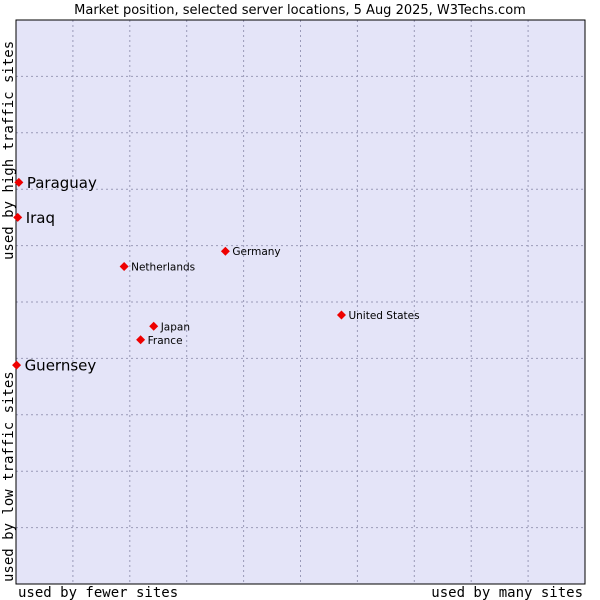  I want to click on y-axis-low-label: used by low traffic sites, so click(9, 476).